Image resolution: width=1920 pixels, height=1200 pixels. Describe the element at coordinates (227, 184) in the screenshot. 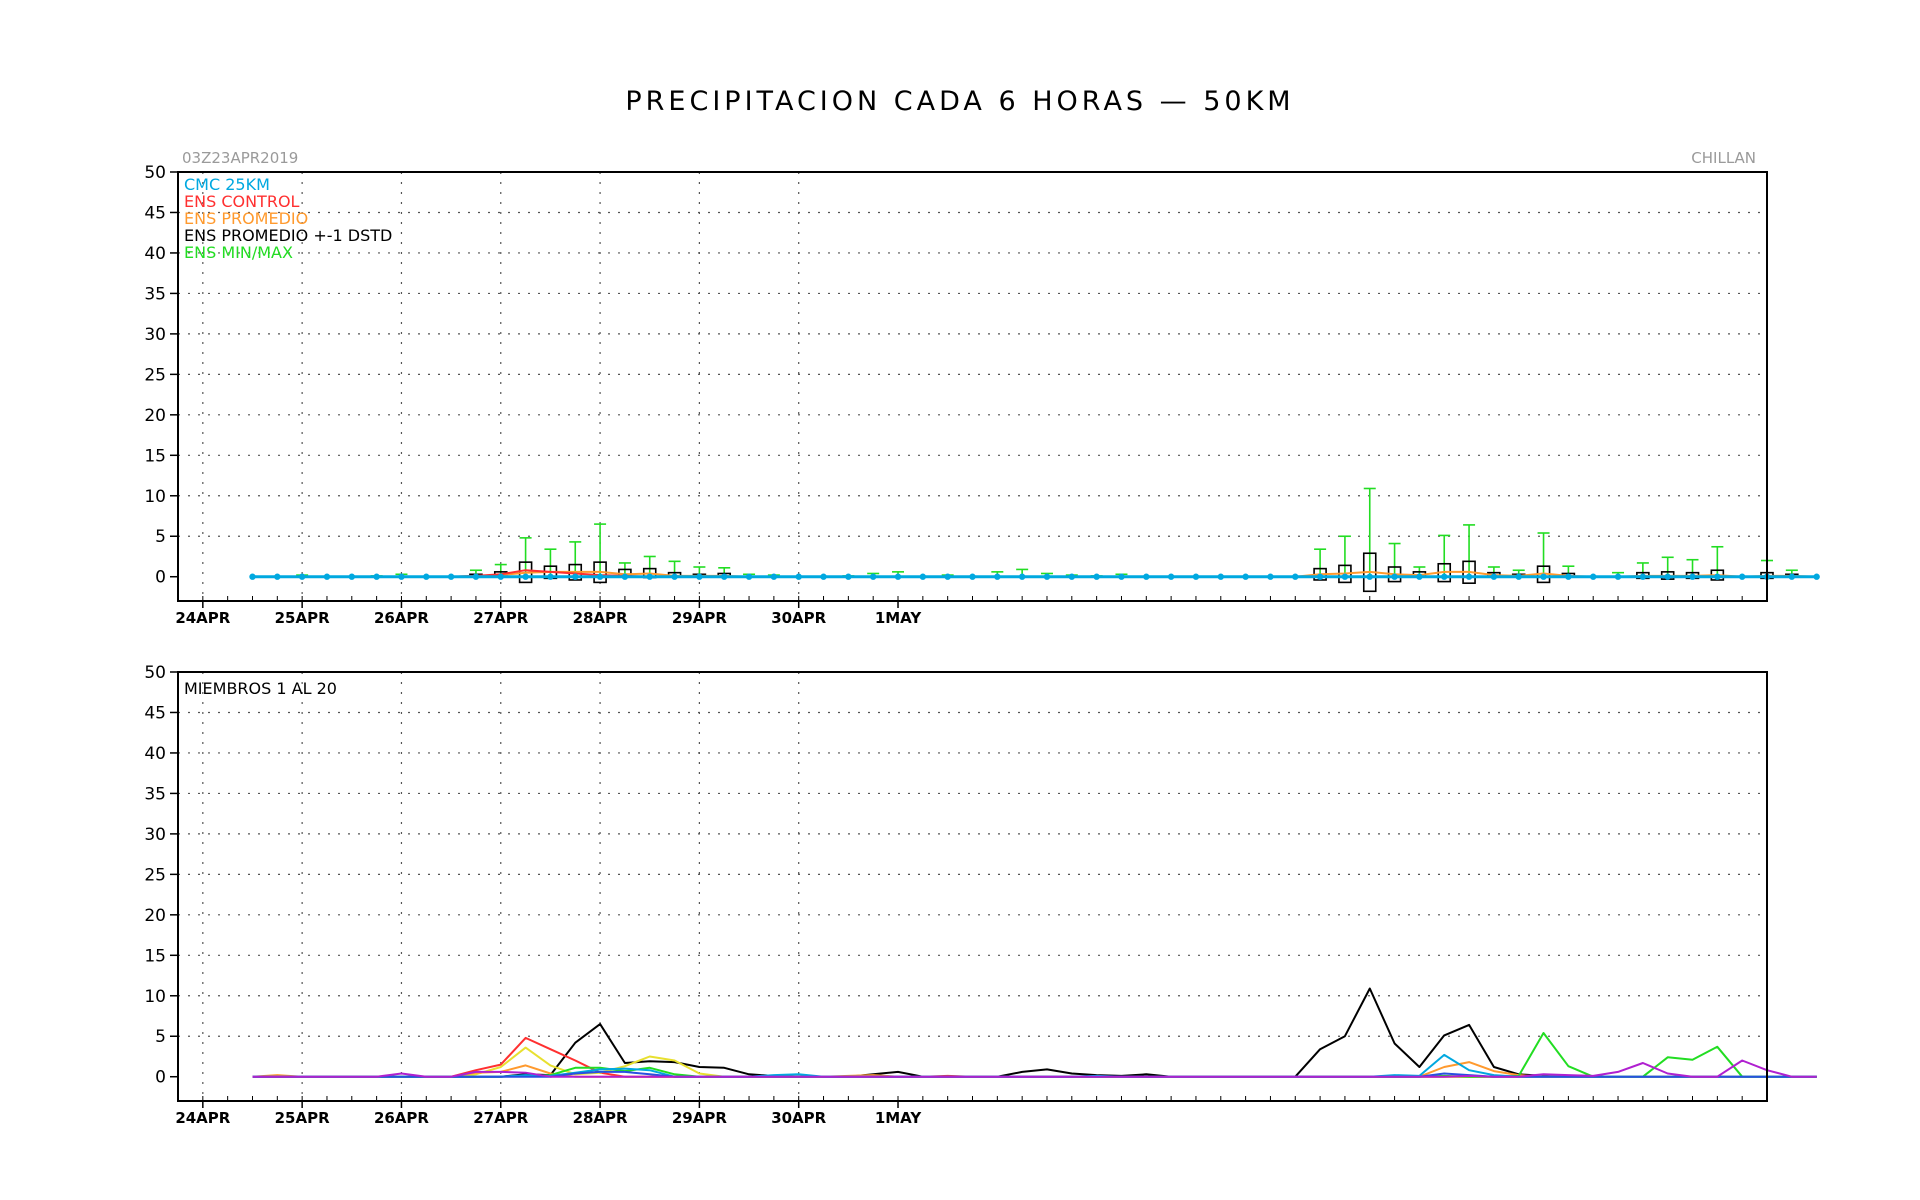

I see `legend-entry: CMC 25KM` at that location.